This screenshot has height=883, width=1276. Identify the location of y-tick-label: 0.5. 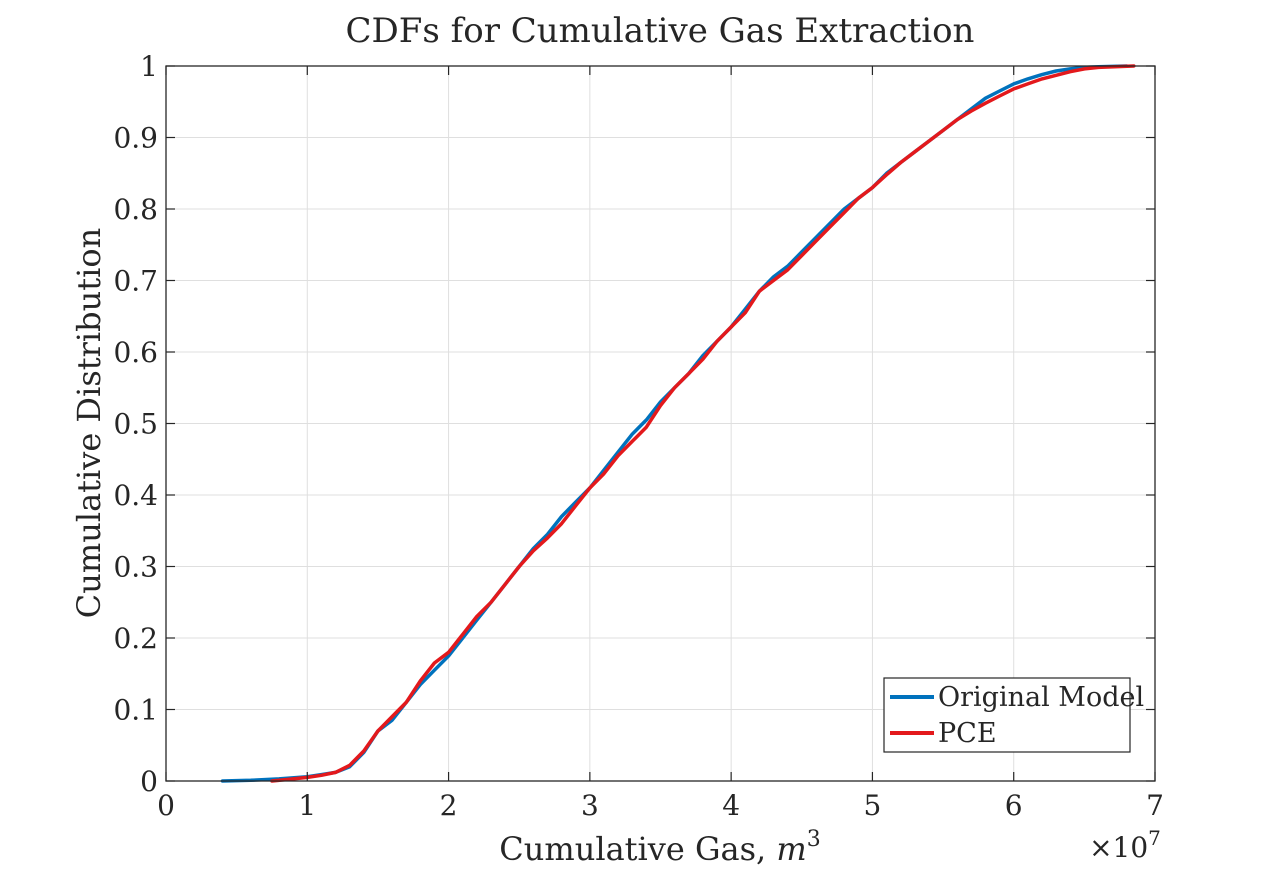
(135, 424).